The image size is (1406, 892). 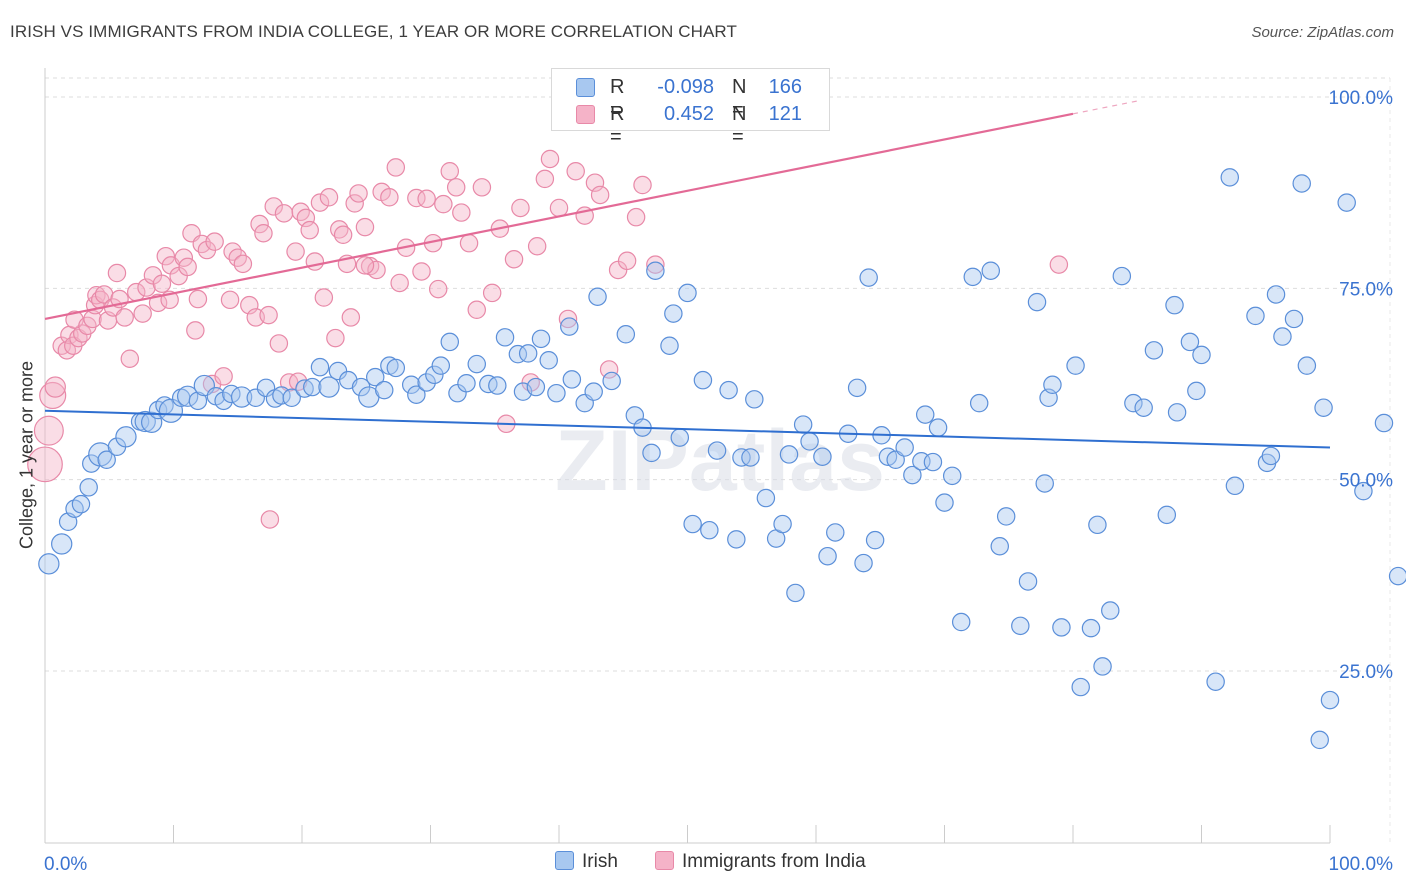 What do you see at coordinates (600, 861) in the screenshot?
I see `legend-label-irish: Irish` at bounding box center [600, 861].